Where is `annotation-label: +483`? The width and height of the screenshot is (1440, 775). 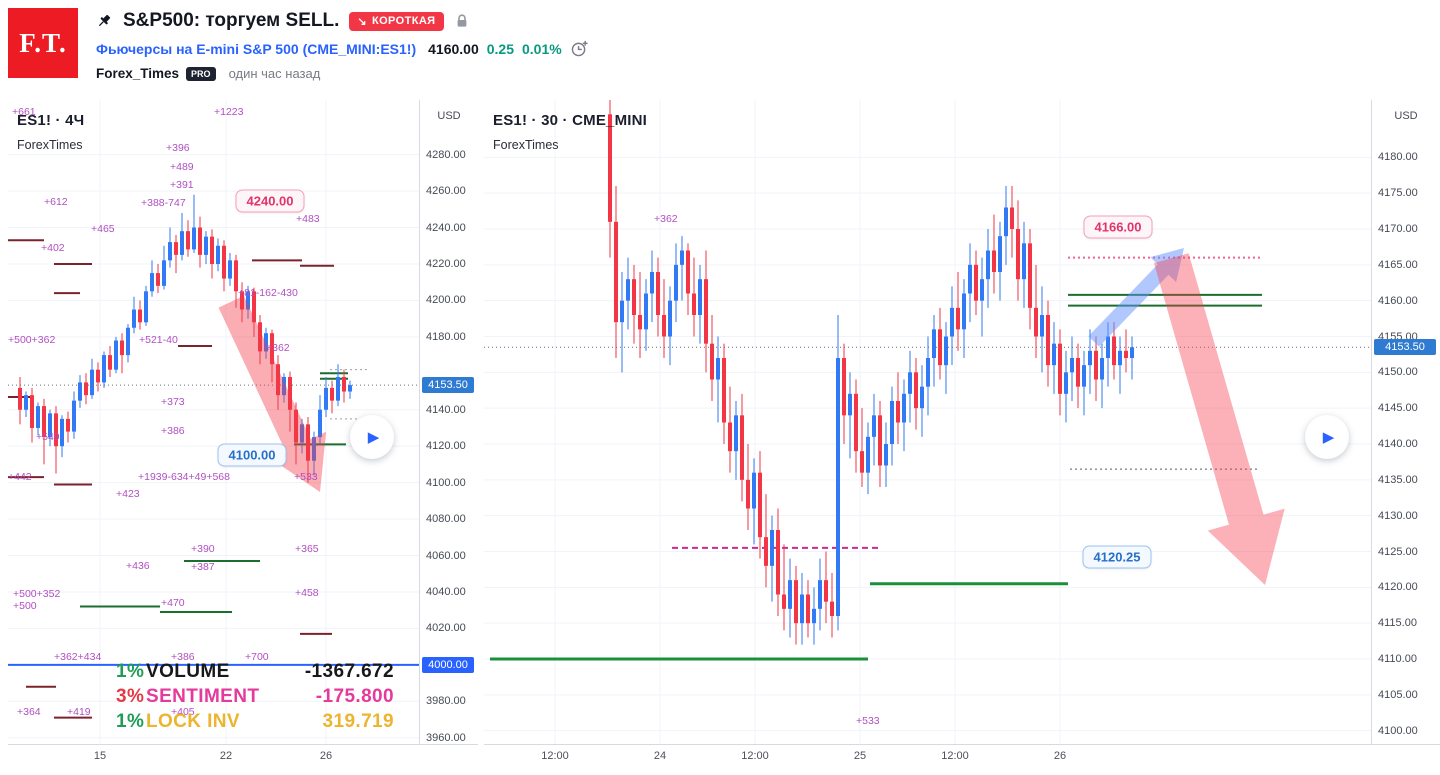 annotation-label: +483 is located at coordinates (308, 219).